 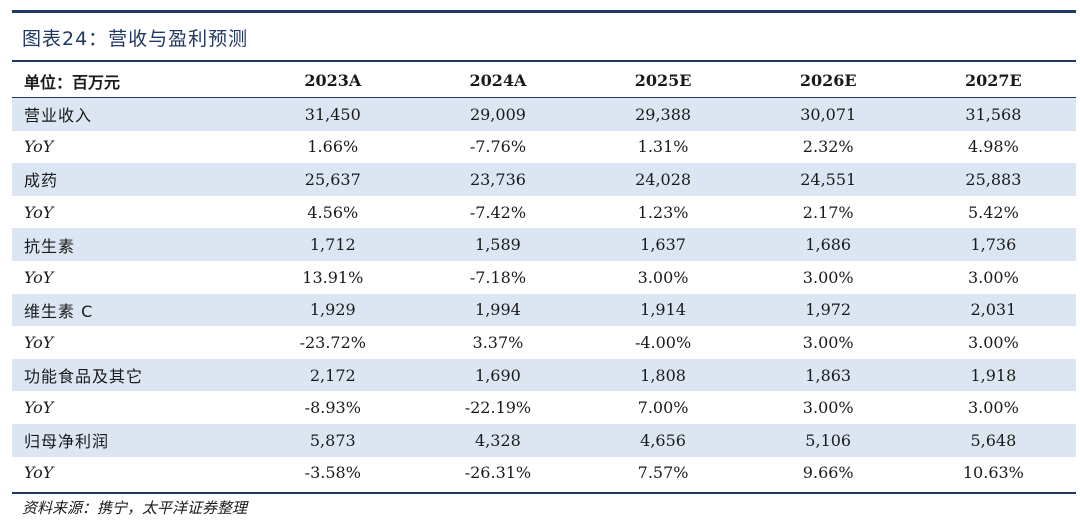 I want to click on table-cell: 29,388, so click(x=663, y=114).